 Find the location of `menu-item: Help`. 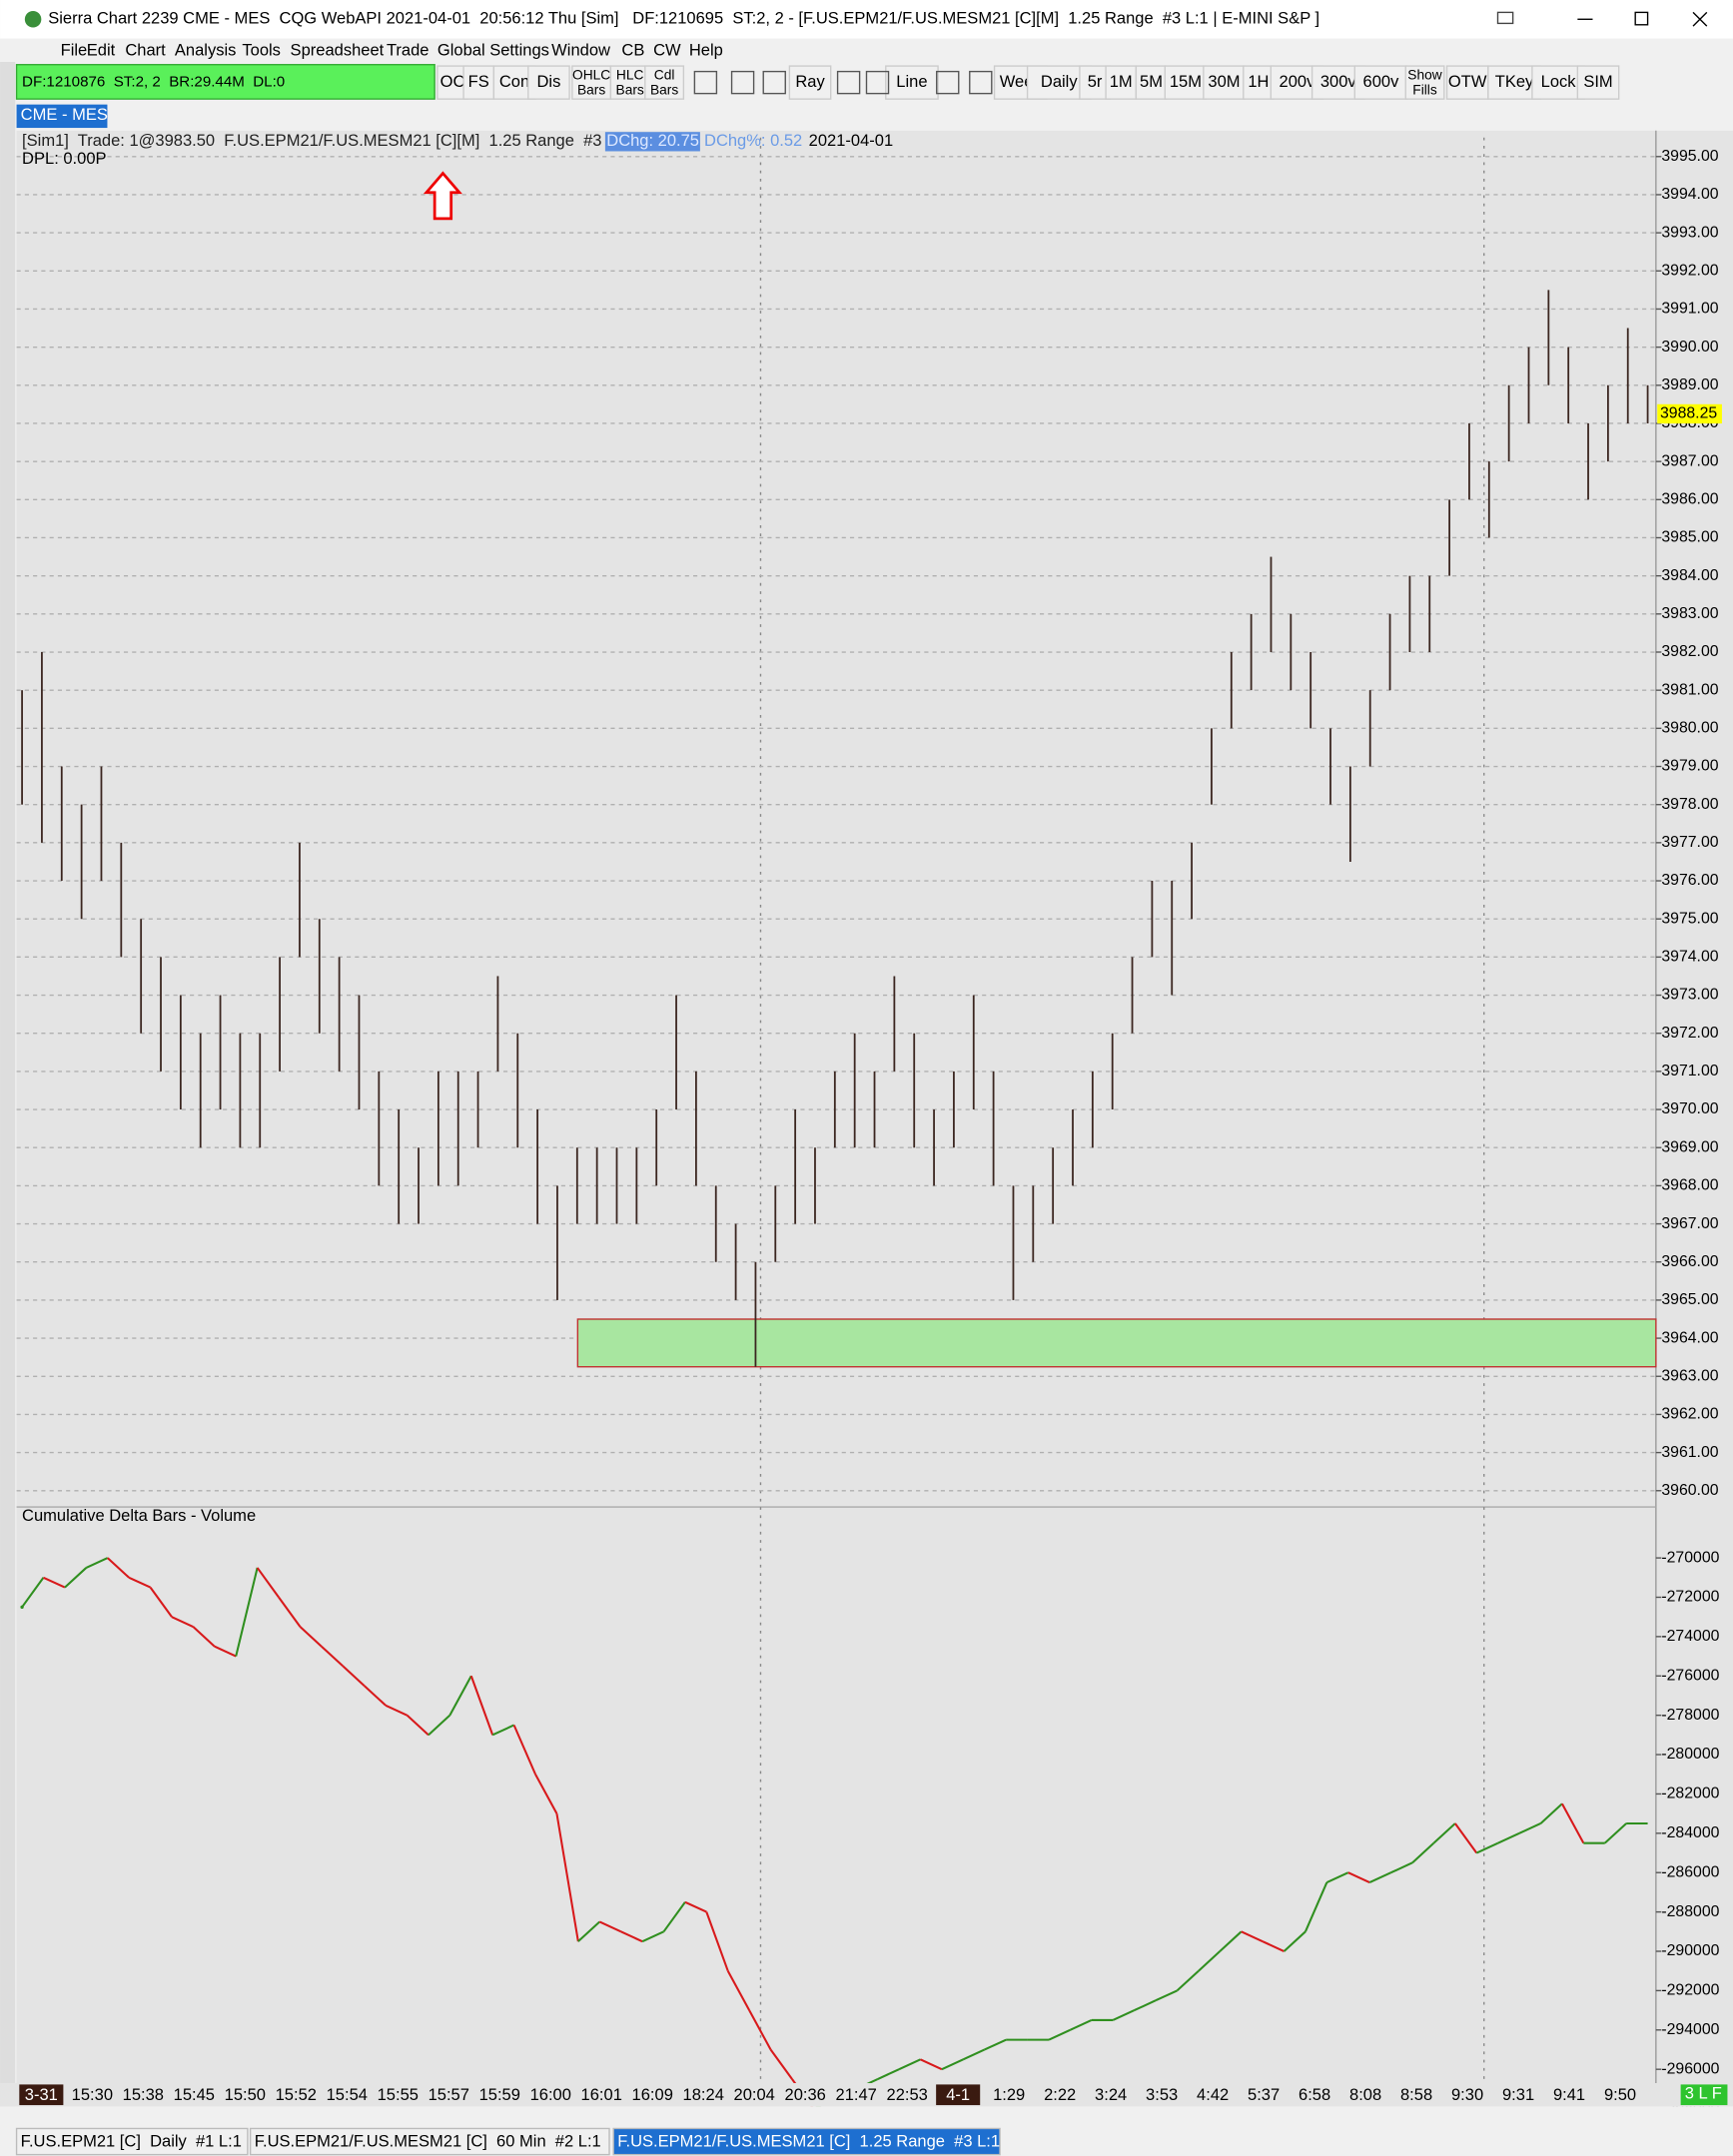

menu-item: Help is located at coordinates (706, 50).